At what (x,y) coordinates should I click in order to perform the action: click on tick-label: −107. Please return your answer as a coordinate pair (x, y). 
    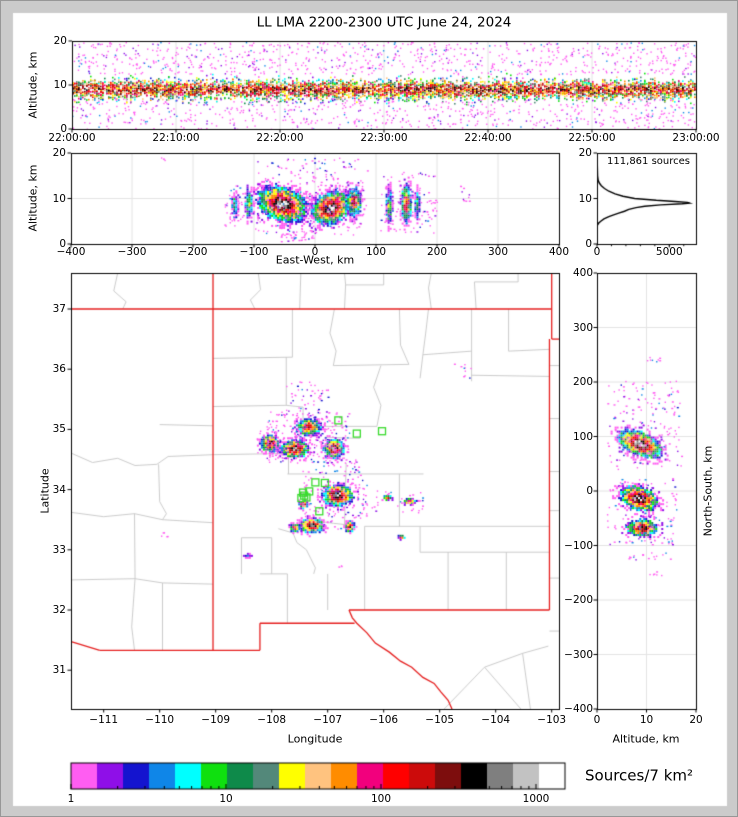
    Looking at the image, I should click on (328, 719).